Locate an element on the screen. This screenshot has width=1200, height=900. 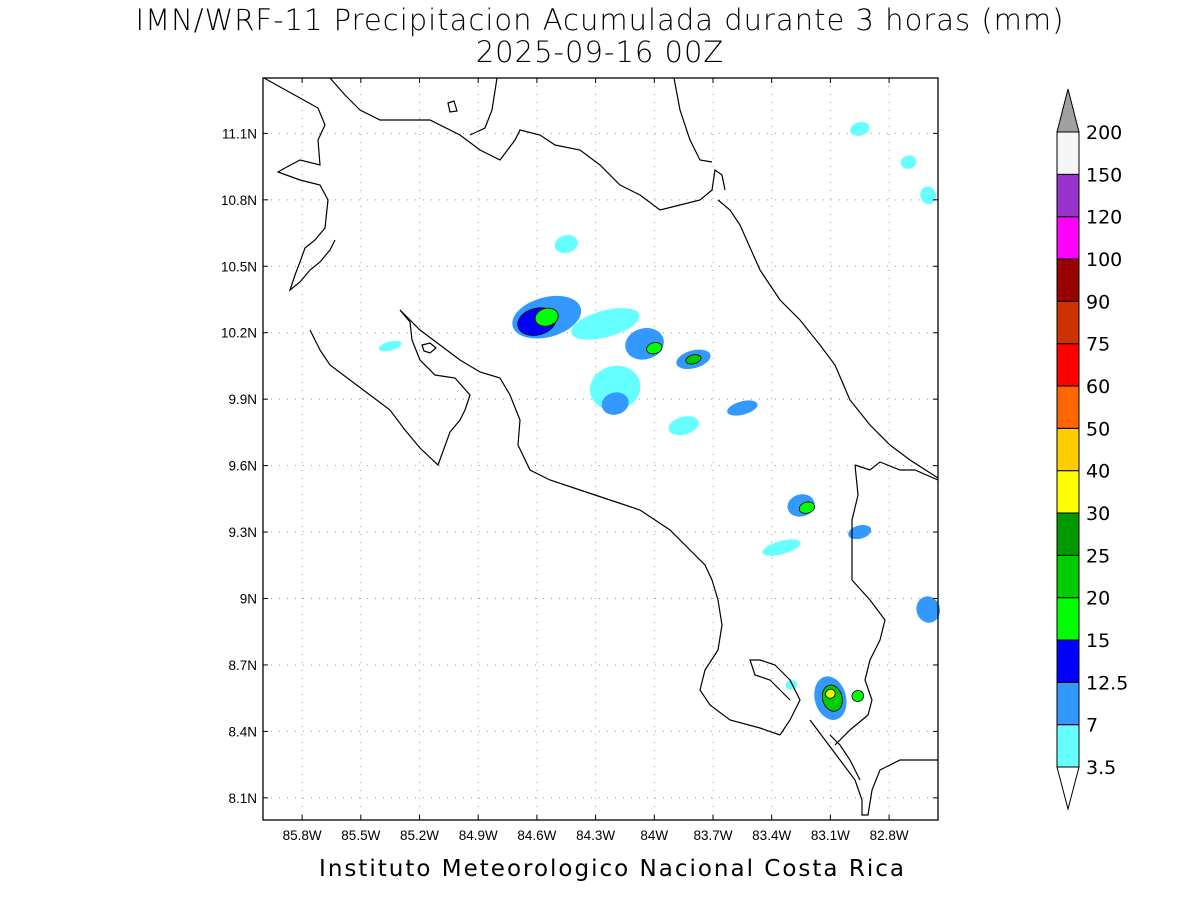
lake-nicaragua-coast is located at coordinates (693, 120).